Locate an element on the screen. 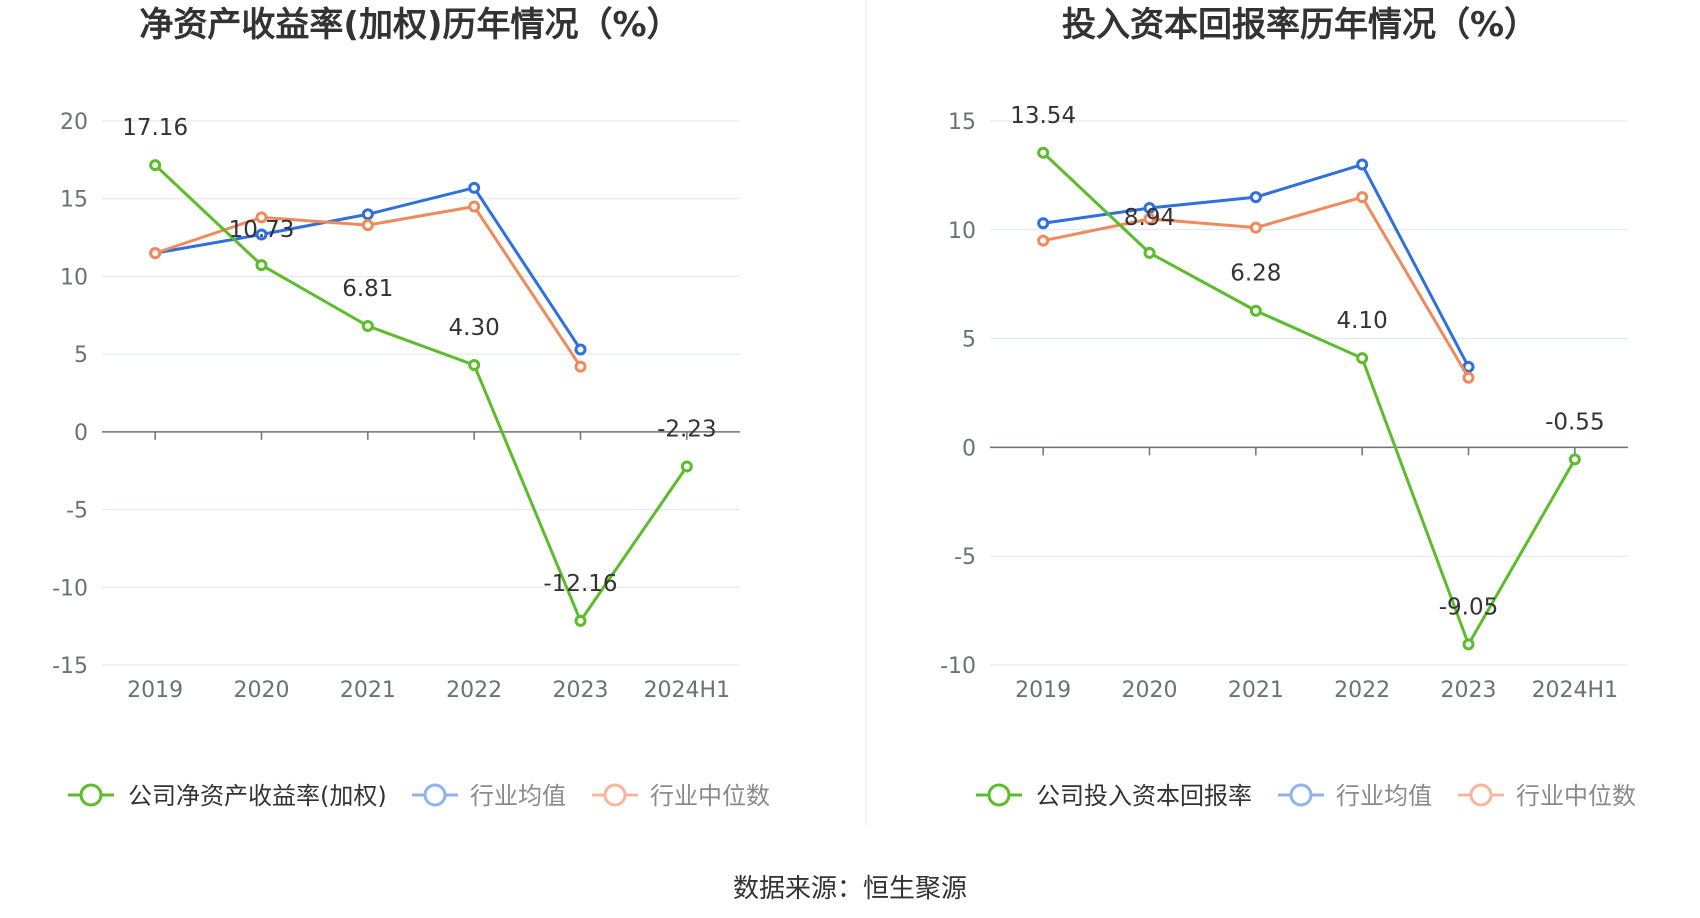  chart-title: 投入资本回报率历年情况（%） is located at coordinates (1300, 25).